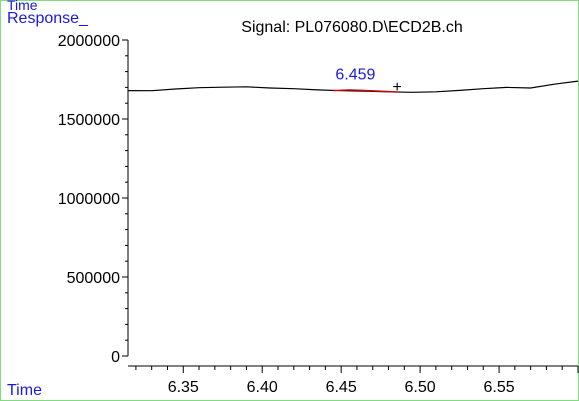 This screenshot has height=401, width=579. Describe the element at coordinates (22, 6) in the screenshot. I see `top-corner-label: Time` at that location.